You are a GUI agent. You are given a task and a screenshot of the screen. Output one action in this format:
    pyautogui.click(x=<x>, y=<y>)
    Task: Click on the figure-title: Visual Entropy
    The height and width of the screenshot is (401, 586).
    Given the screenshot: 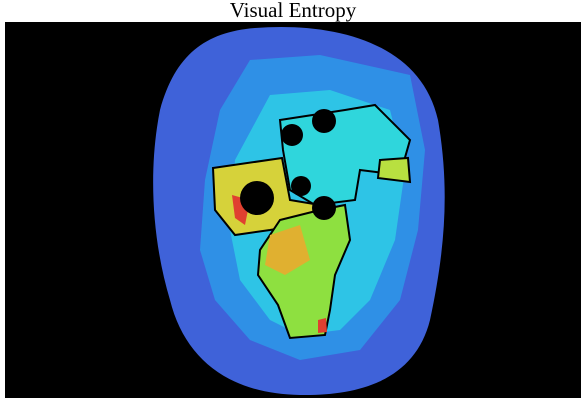 What is the action you would take?
    pyautogui.click(x=293, y=11)
    